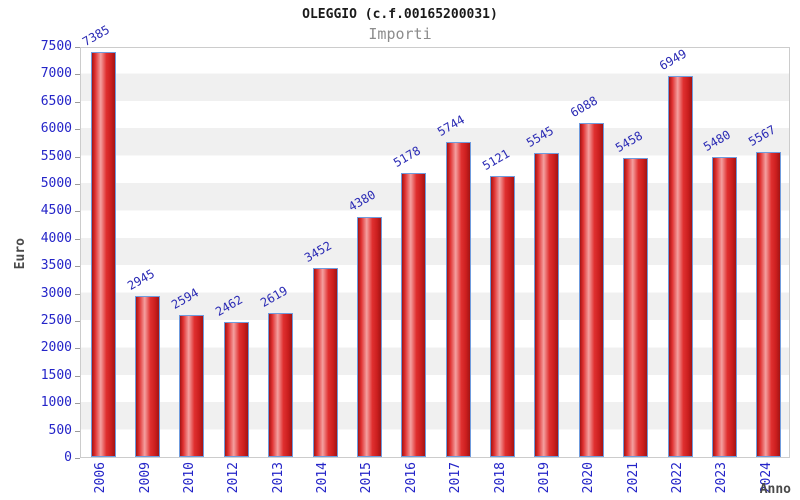 This screenshot has width=800, height=500. What do you see at coordinates (775, 489) in the screenshot?
I see `x-axis-title: Anno` at bounding box center [775, 489].